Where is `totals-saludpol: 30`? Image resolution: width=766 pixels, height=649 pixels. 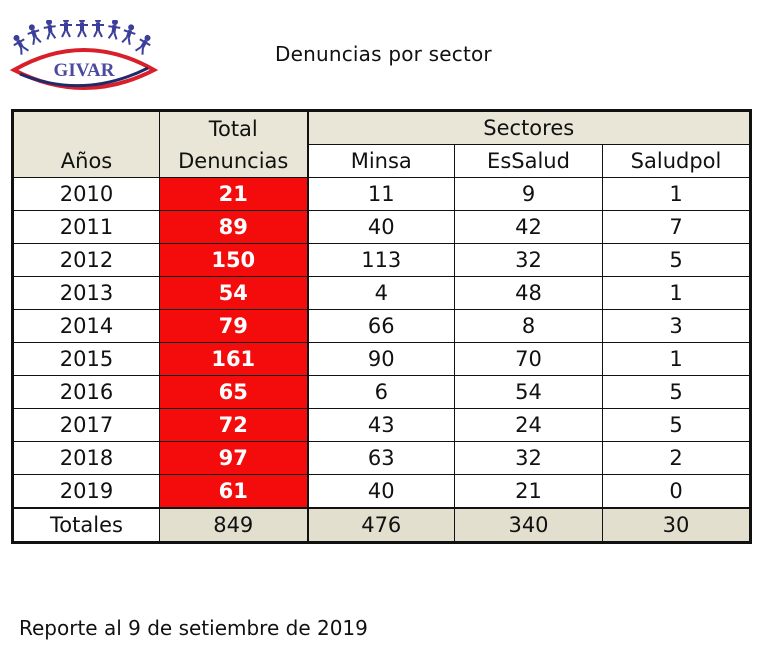
totals-saludpol: 30 is located at coordinates (676, 525).